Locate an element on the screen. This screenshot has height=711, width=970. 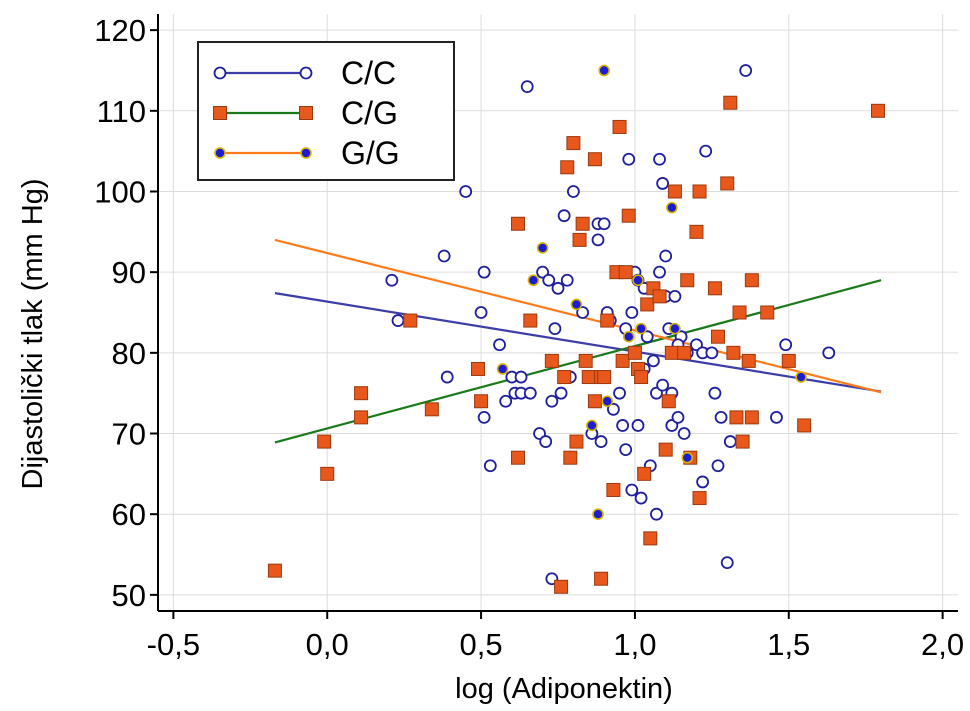
legend: C/C C/G G/G is located at coordinates (326, 111).